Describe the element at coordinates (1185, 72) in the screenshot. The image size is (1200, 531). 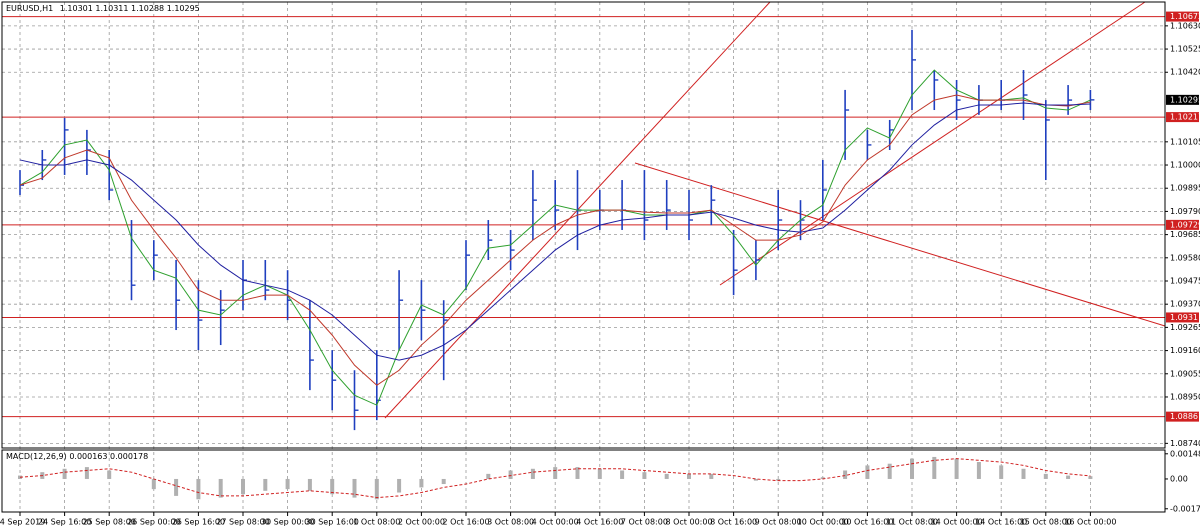
I see `y-tick-label: 1.10420` at that location.